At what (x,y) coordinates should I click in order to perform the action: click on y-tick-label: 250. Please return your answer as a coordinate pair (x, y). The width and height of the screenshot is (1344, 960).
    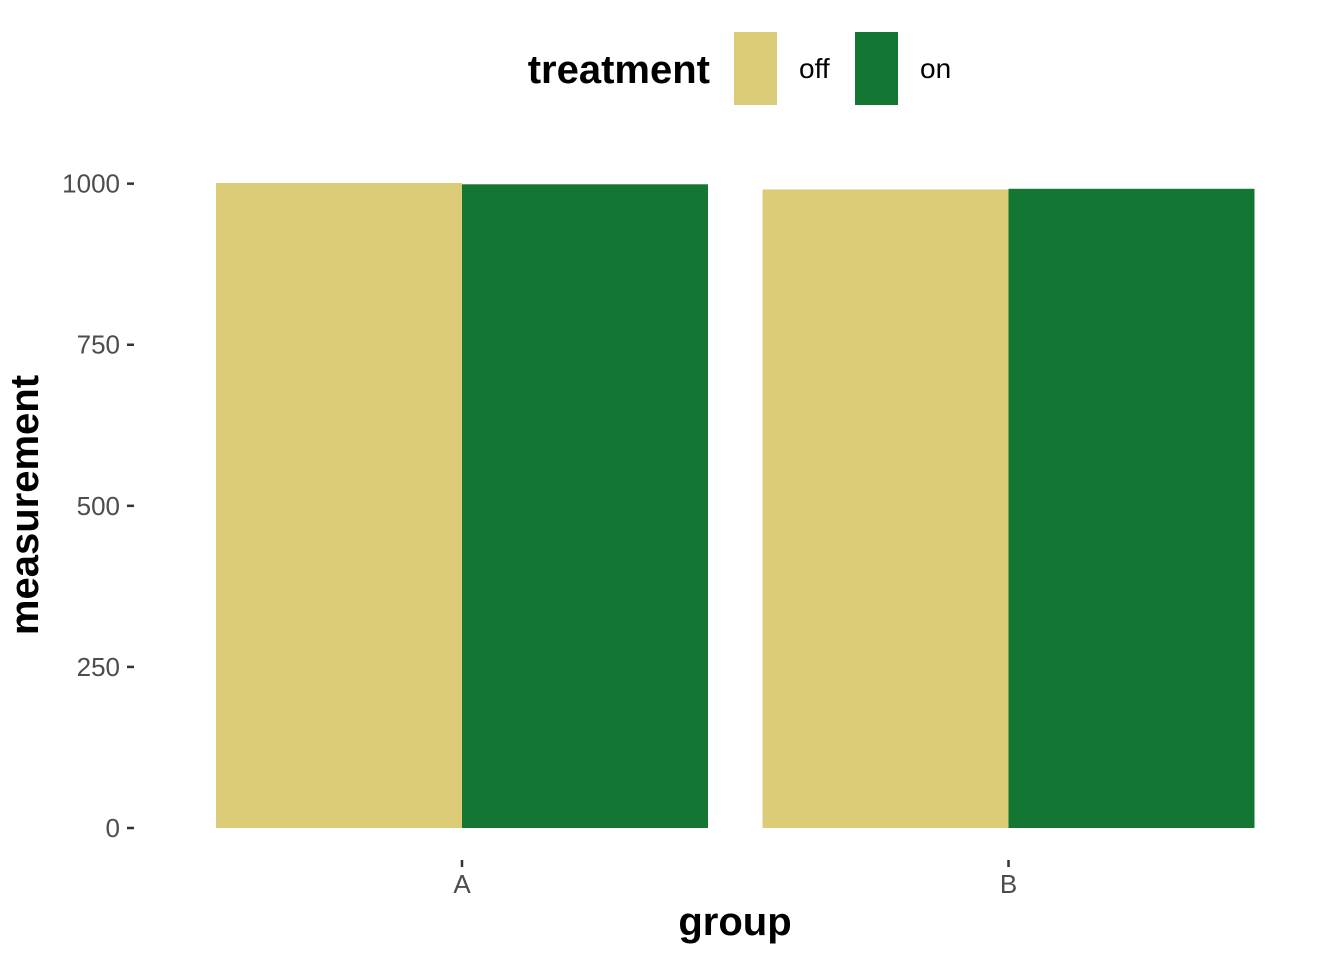
    Looking at the image, I should click on (98, 667).